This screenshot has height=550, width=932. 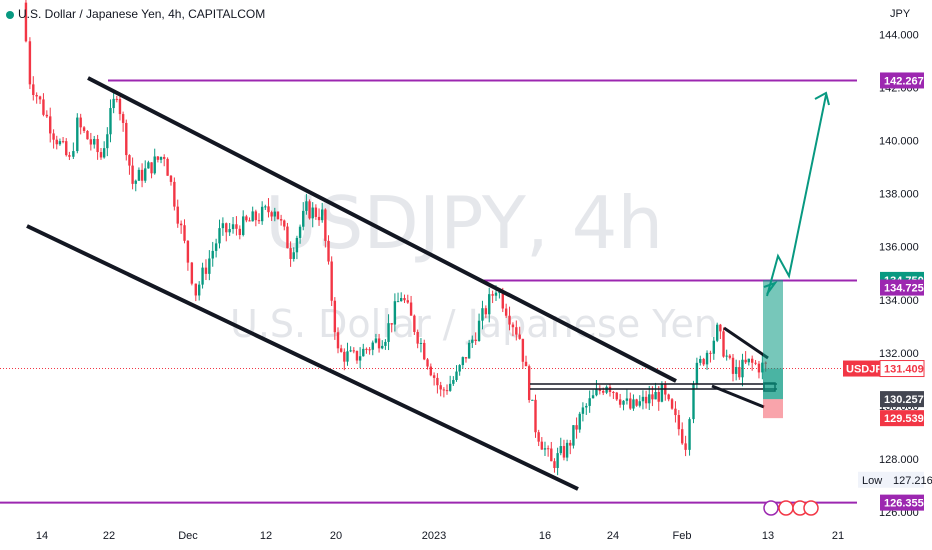 I want to click on level-top-price-tag-bg, so click(x=902, y=80).